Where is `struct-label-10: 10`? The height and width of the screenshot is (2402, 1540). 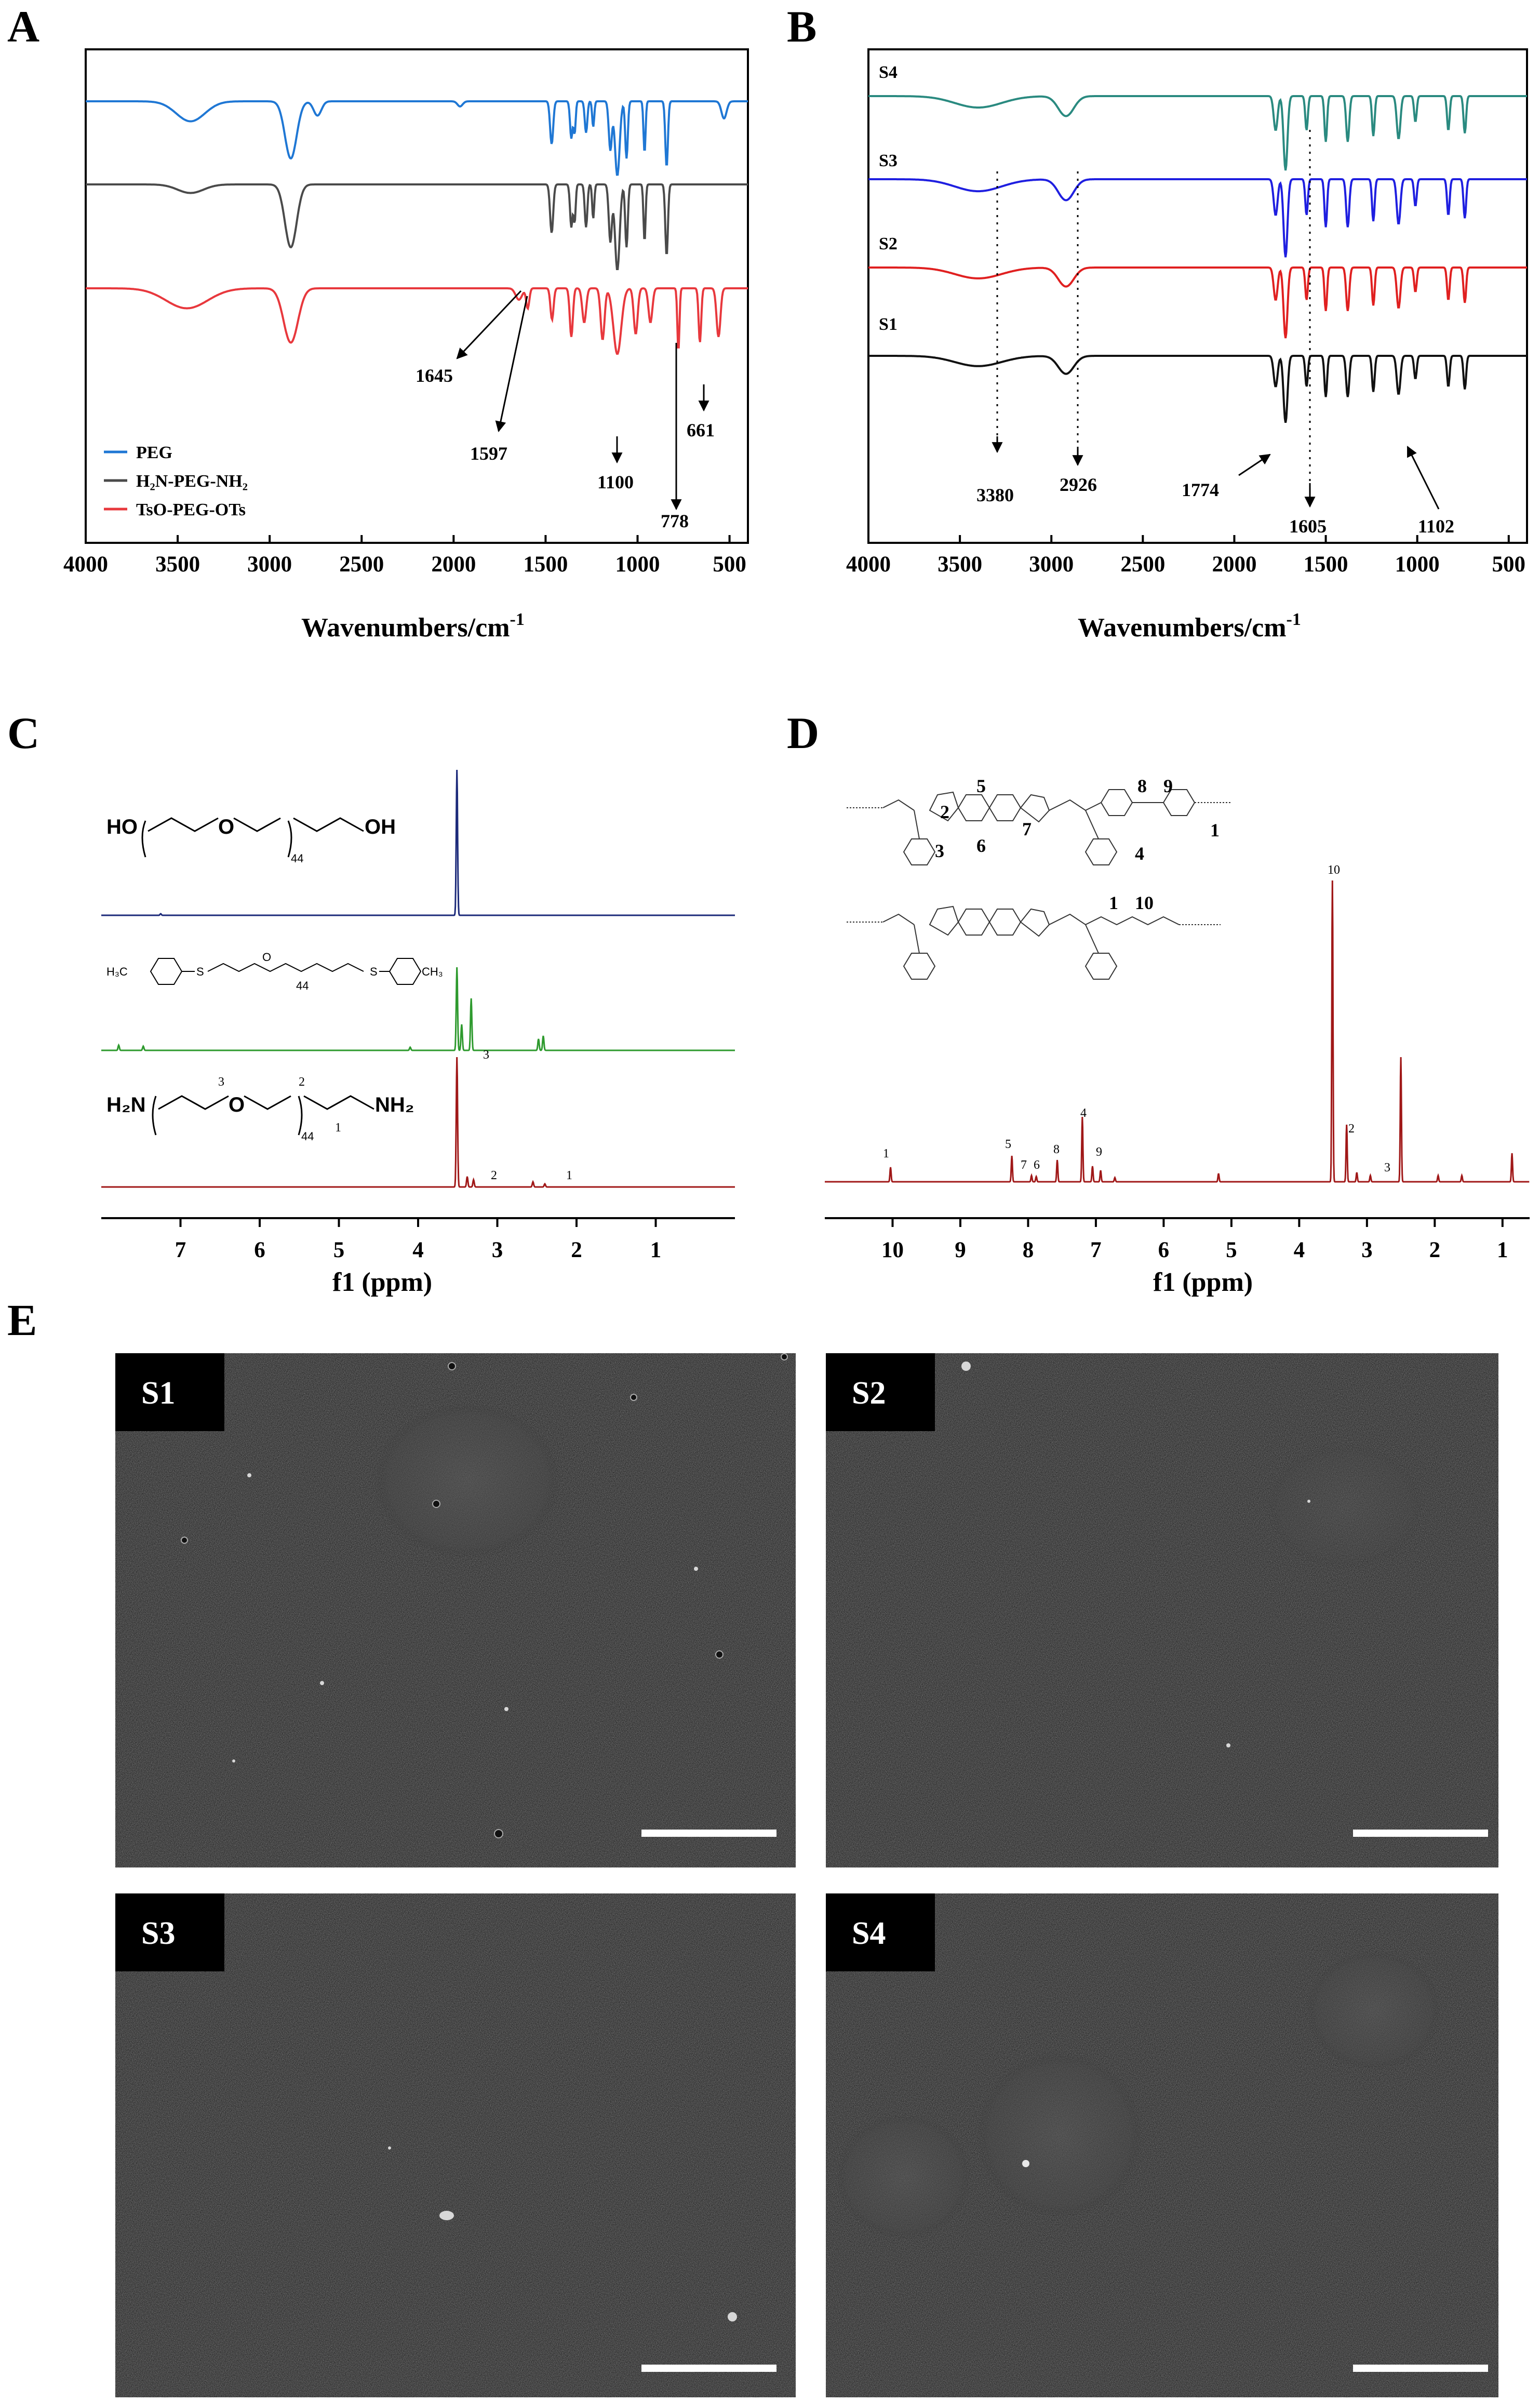
struct-label-10: 10 is located at coordinates (1144, 903).